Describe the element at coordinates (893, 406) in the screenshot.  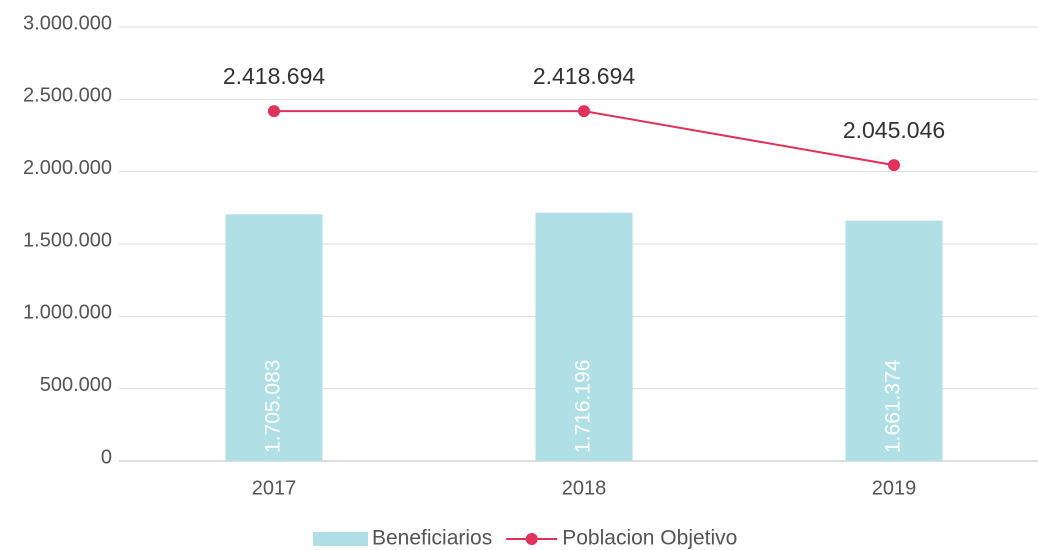
I see `bar-value-label: 1.661.374` at that location.